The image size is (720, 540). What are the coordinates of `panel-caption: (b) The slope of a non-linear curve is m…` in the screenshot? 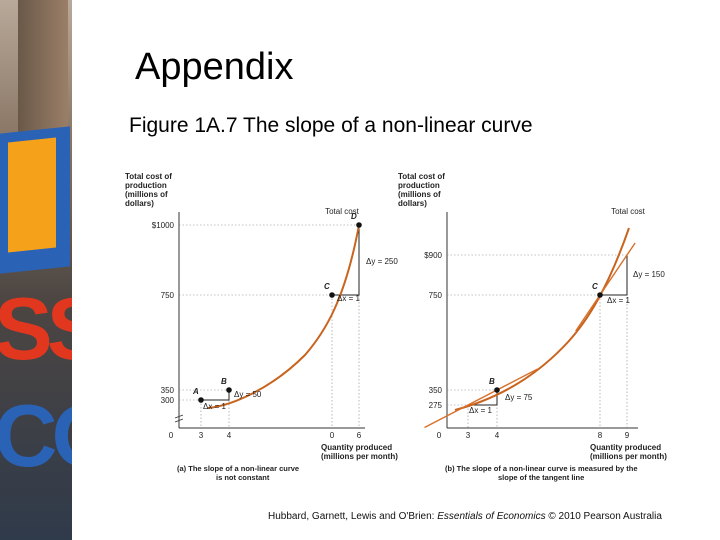 It's located at (541, 473).